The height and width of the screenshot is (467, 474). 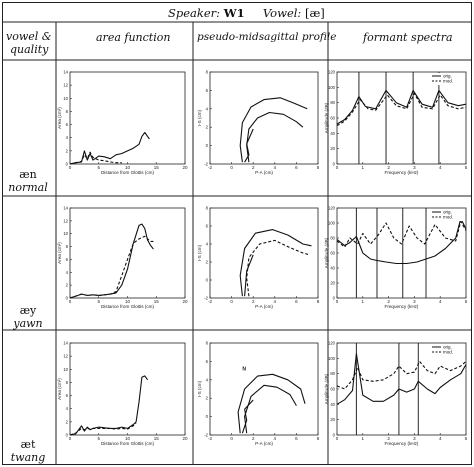 I want to click on profile-y-tick-label: 8, so click(x=207, y=208).